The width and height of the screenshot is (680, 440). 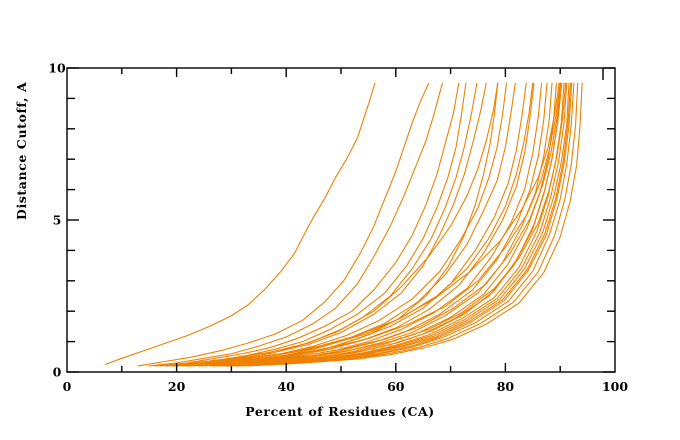 I want to click on x-axis-label: Percent of Residues (CA), so click(x=340, y=411).